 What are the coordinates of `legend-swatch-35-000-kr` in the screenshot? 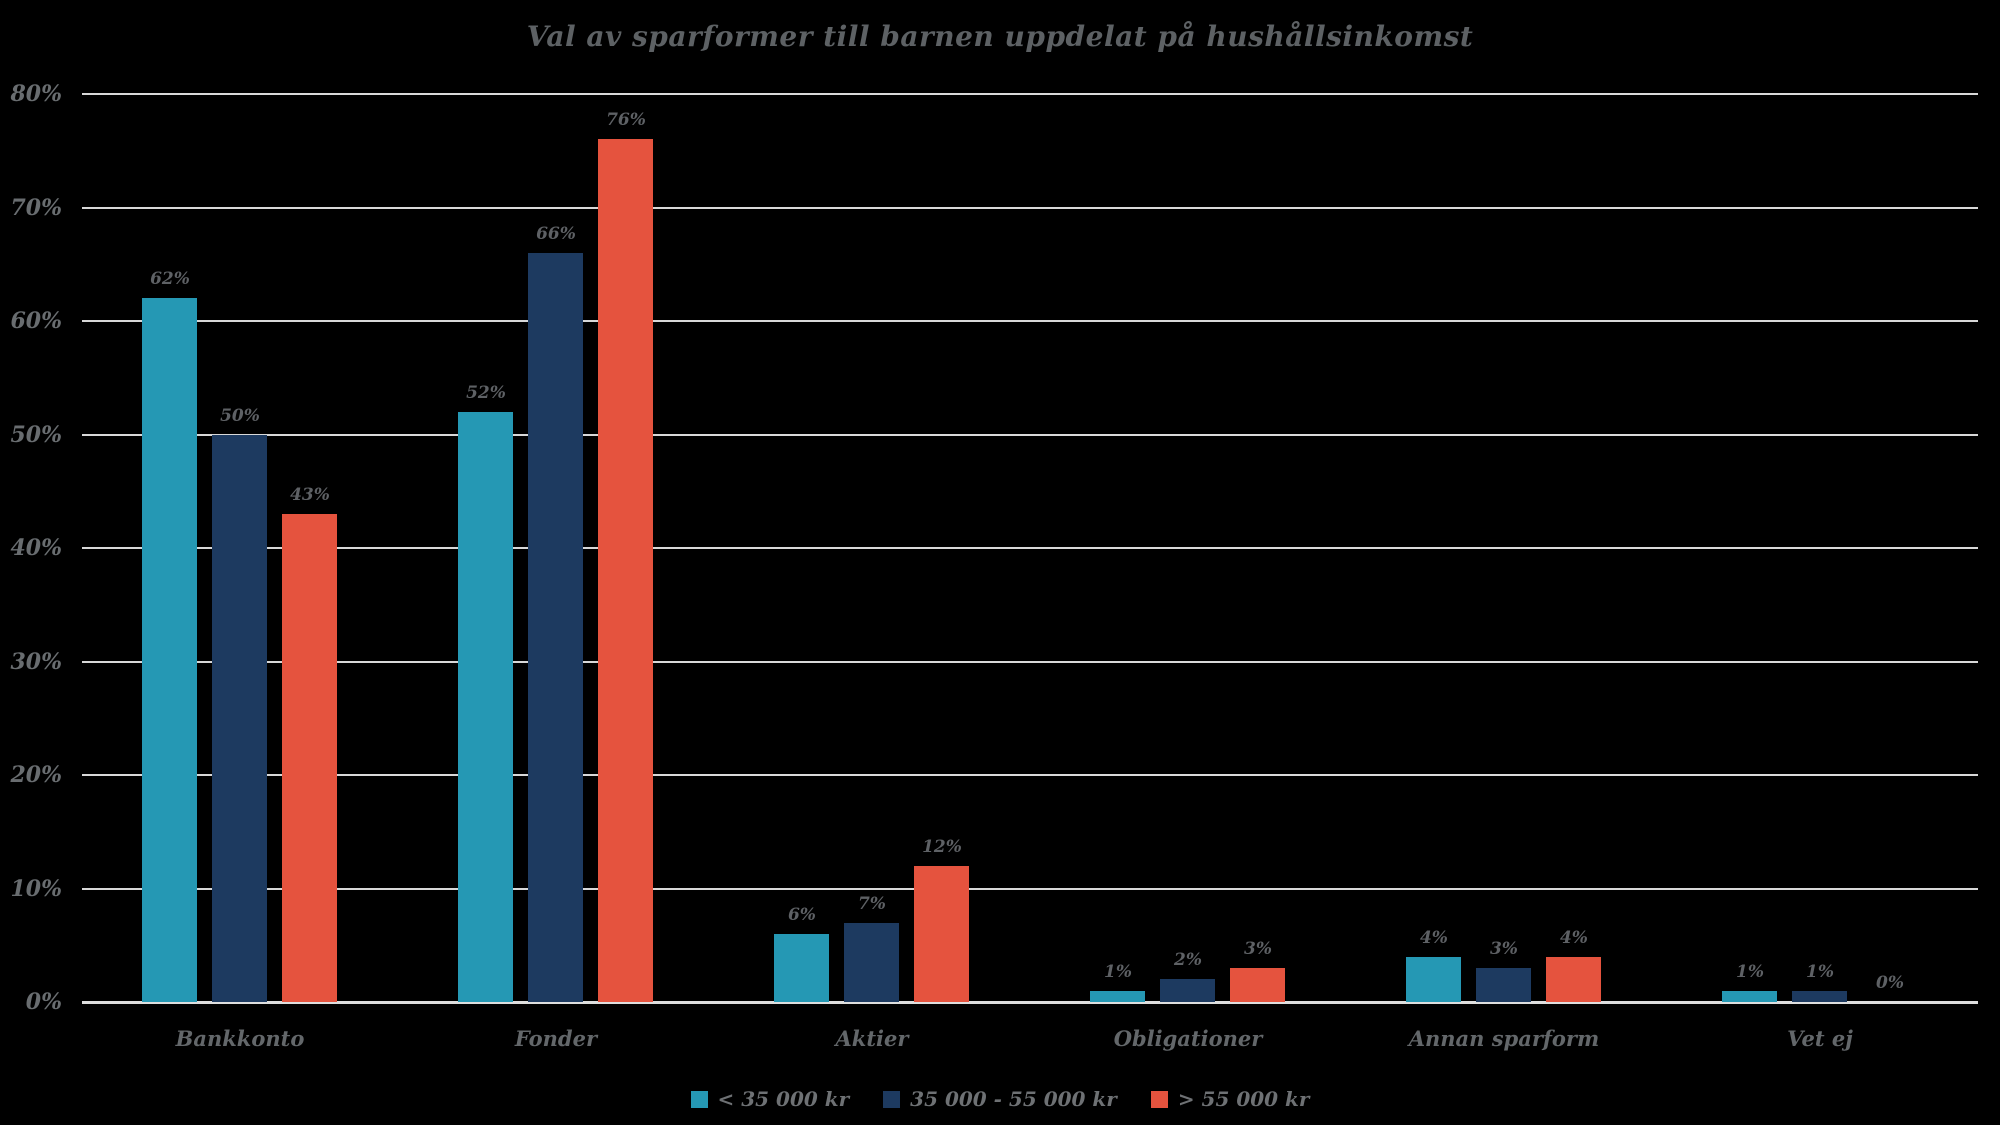 It's located at (699, 1099).